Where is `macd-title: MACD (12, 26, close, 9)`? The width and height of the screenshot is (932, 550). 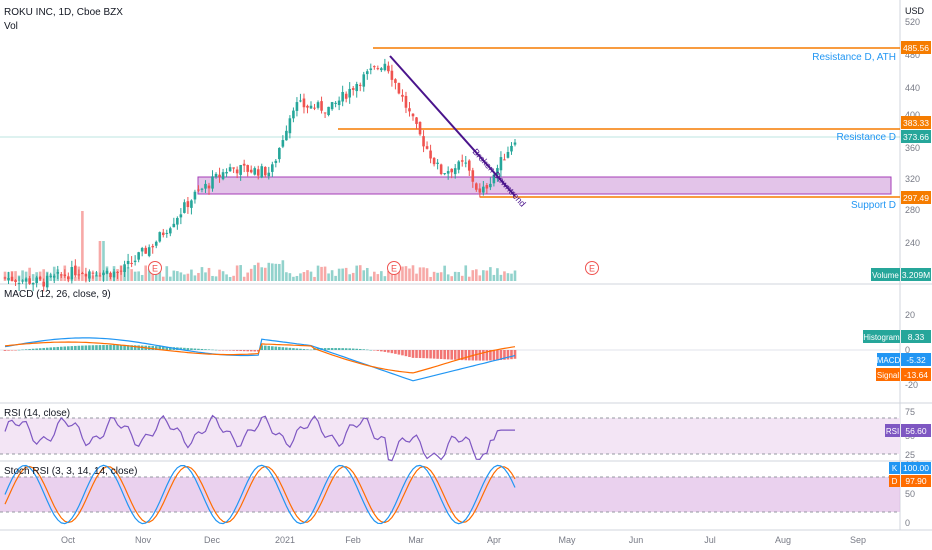
macd-title: MACD (12, 26, close, 9) is located at coordinates (57, 294).